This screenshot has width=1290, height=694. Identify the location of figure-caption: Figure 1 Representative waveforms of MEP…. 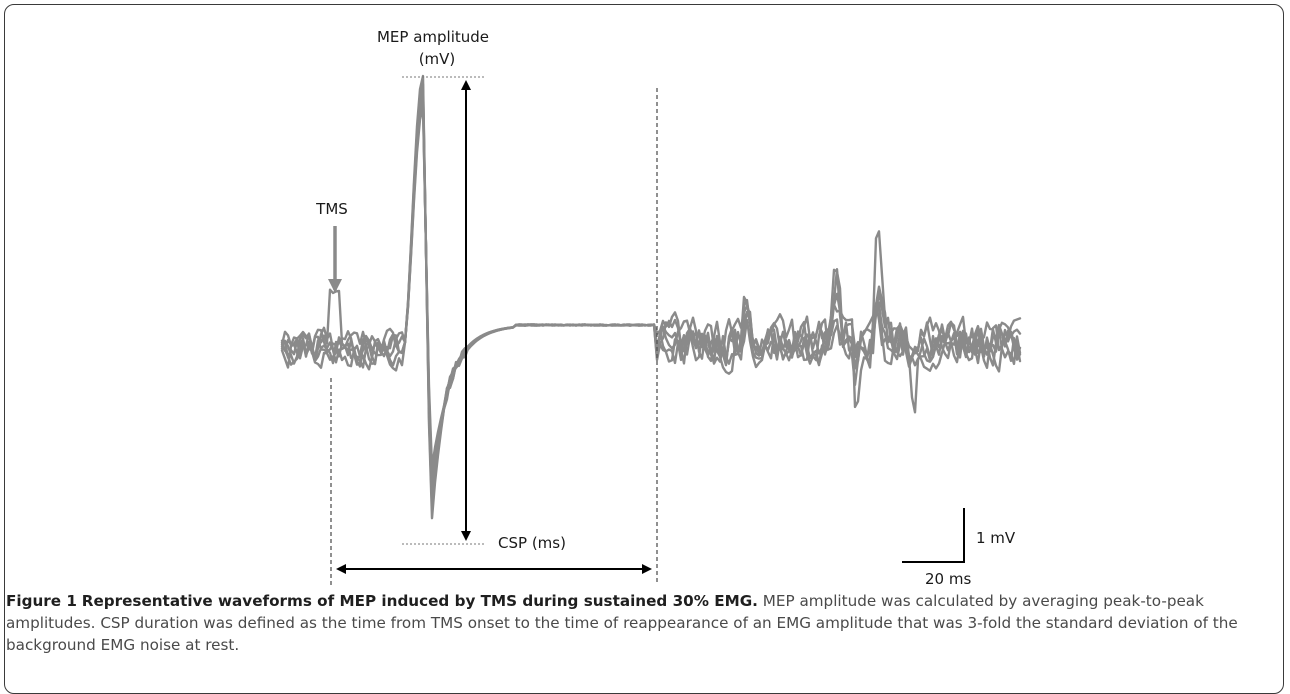
(642, 623).